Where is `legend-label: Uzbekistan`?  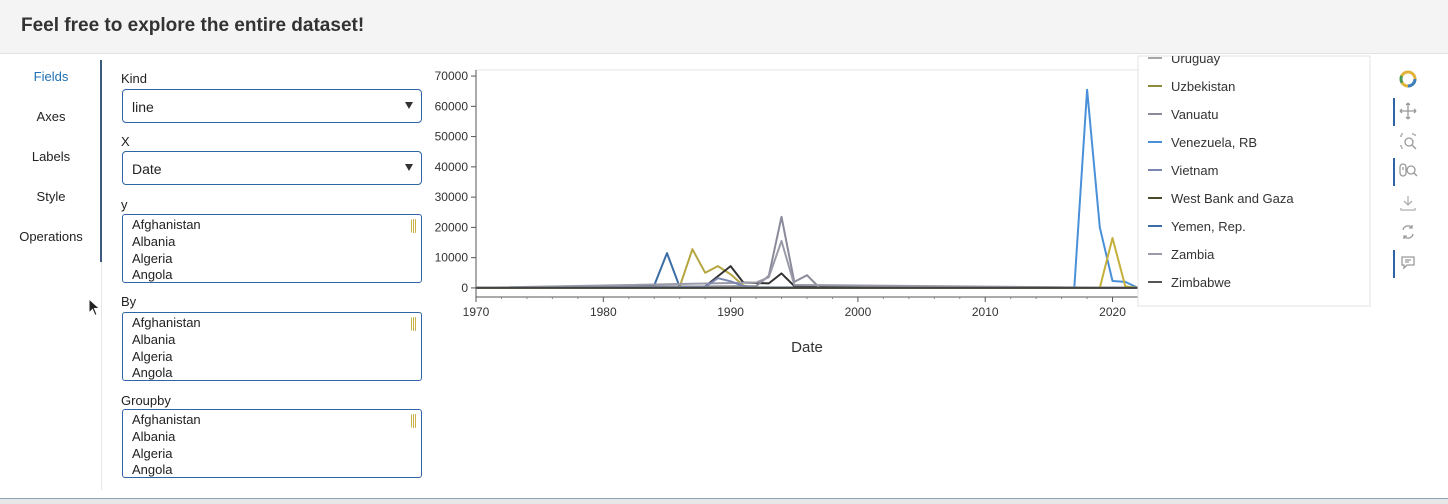
legend-label: Uzbekistan is located at coordinates (1203, 86).